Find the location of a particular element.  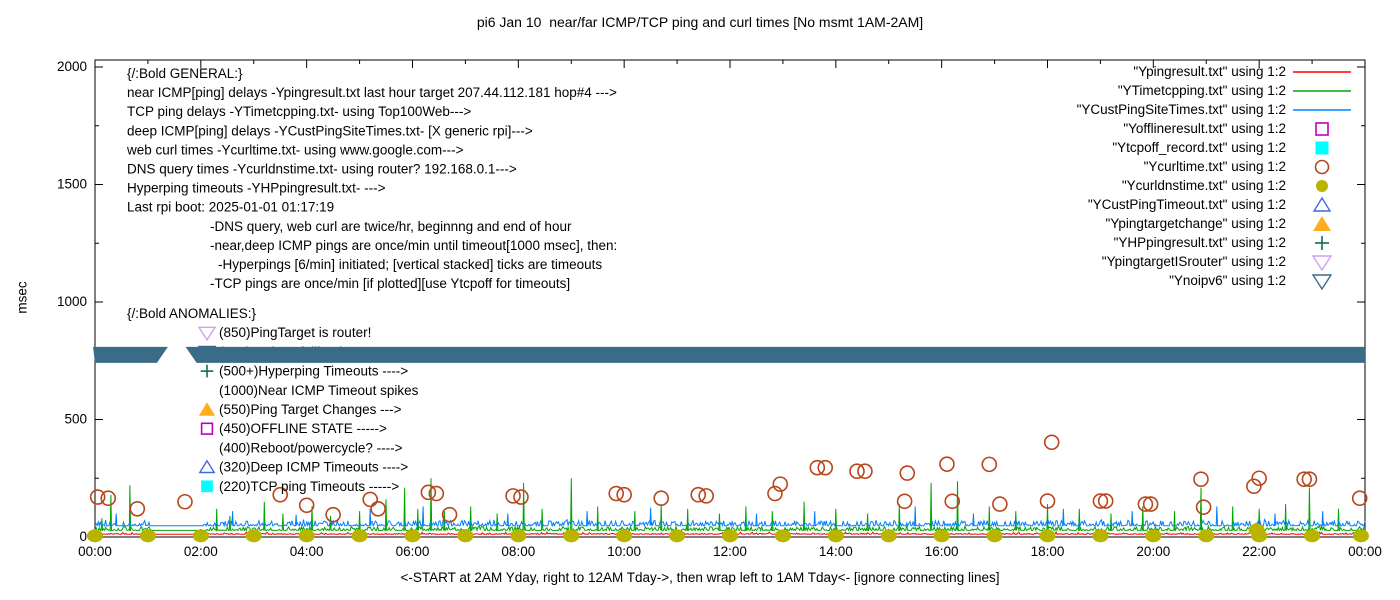

series-curl is located at coordinates (728, 478).